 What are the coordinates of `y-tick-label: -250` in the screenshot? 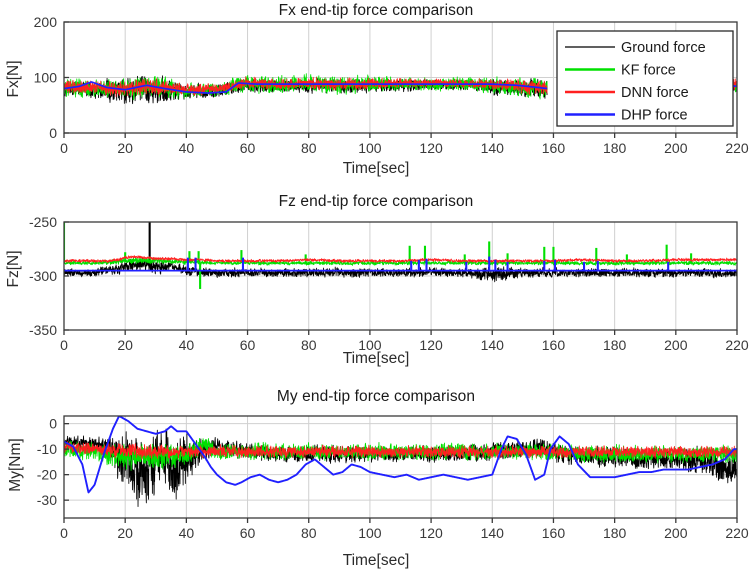 It's located at (43, 222).